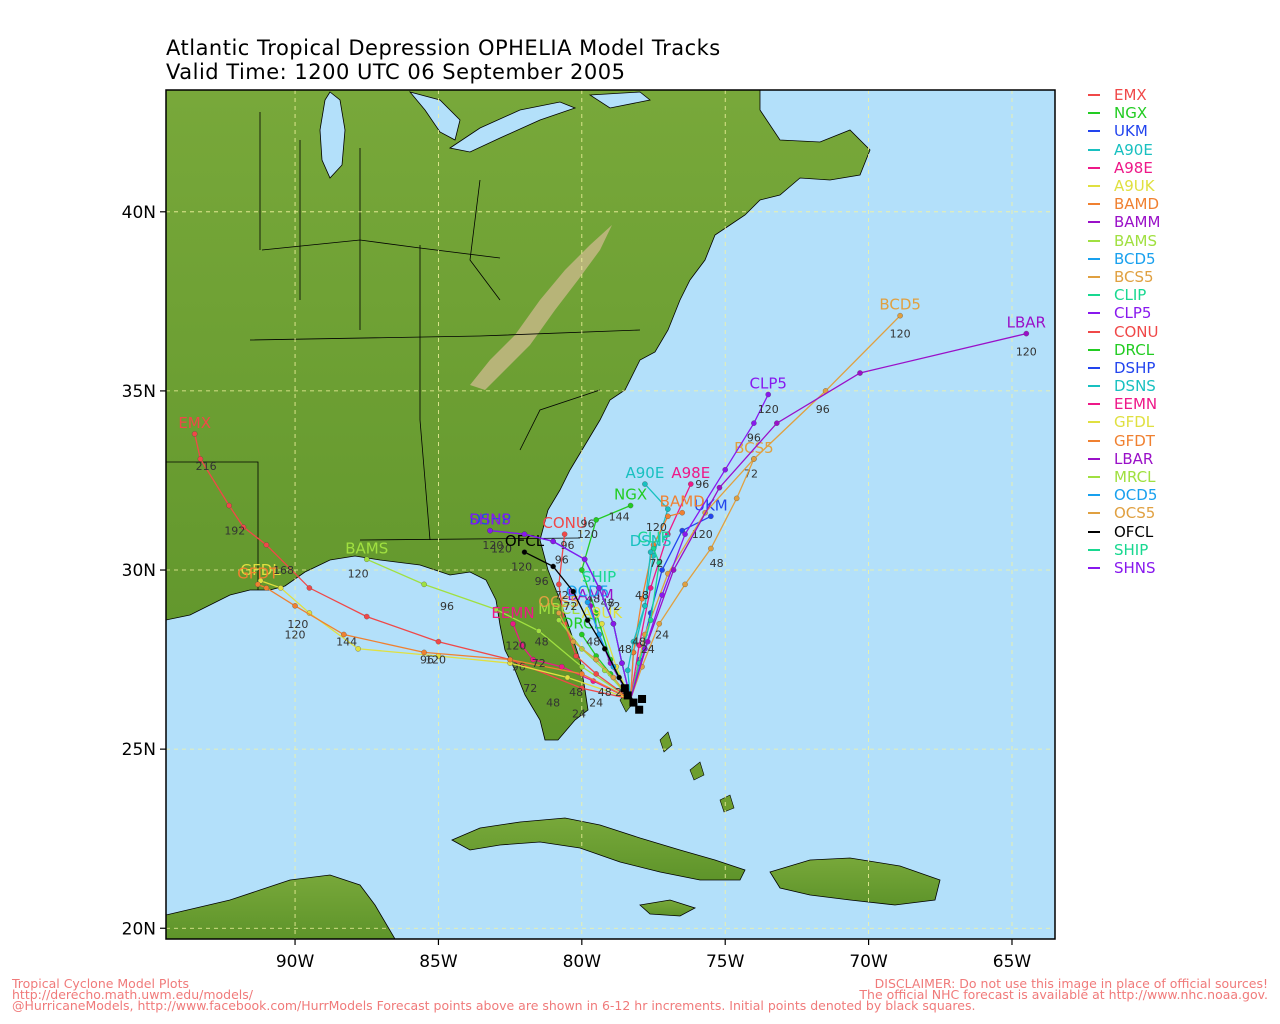 The width and height of the screenshot is (1280, 1024). Describe the element at coordinates (708, 537) in the screenshot. I see `track-clp5: CLP5 96 120` at that location.